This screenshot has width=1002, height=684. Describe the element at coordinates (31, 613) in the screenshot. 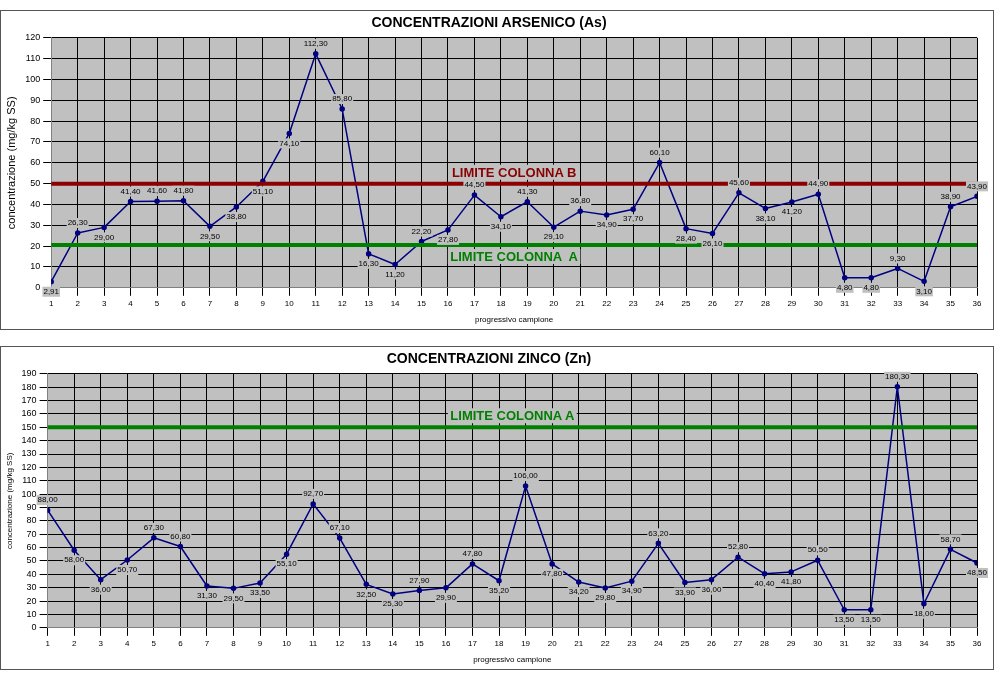

I see `y-tick-label: 10` at that location.